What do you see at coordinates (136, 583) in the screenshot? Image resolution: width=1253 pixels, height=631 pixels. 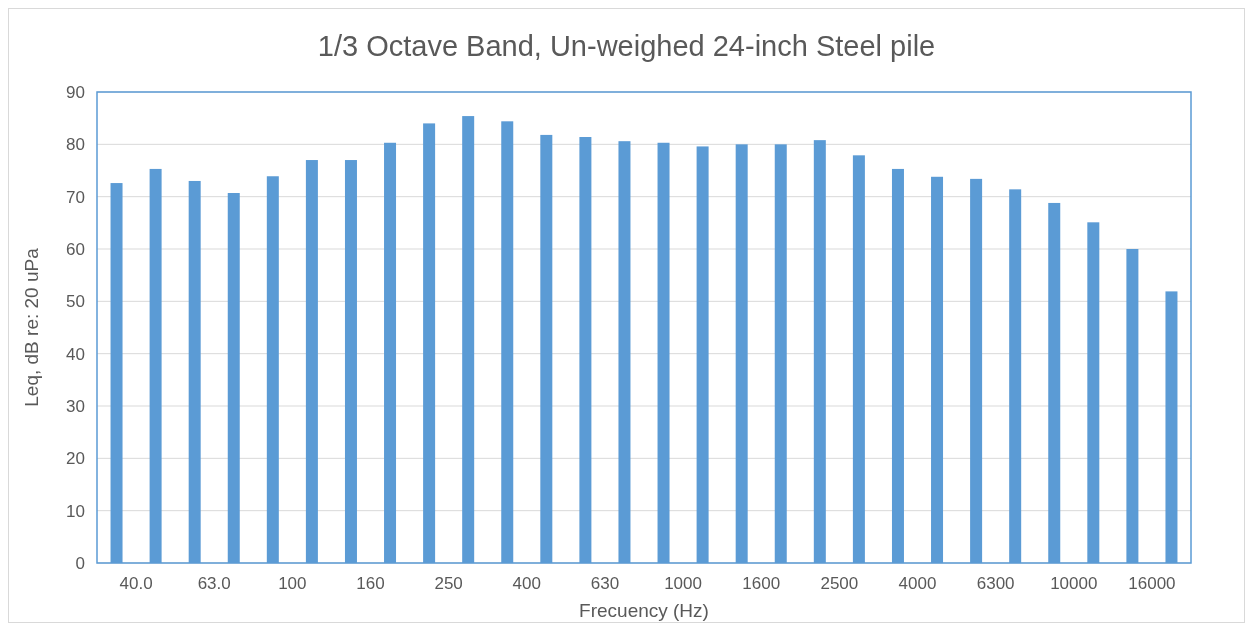 I see `x-tick-label: 40.0` at bounding box center [136, 583].